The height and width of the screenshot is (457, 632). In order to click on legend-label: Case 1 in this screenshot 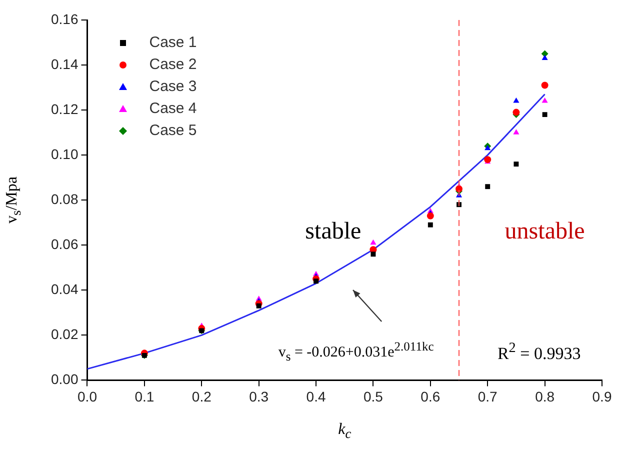, I will do `click(173, 43)`.